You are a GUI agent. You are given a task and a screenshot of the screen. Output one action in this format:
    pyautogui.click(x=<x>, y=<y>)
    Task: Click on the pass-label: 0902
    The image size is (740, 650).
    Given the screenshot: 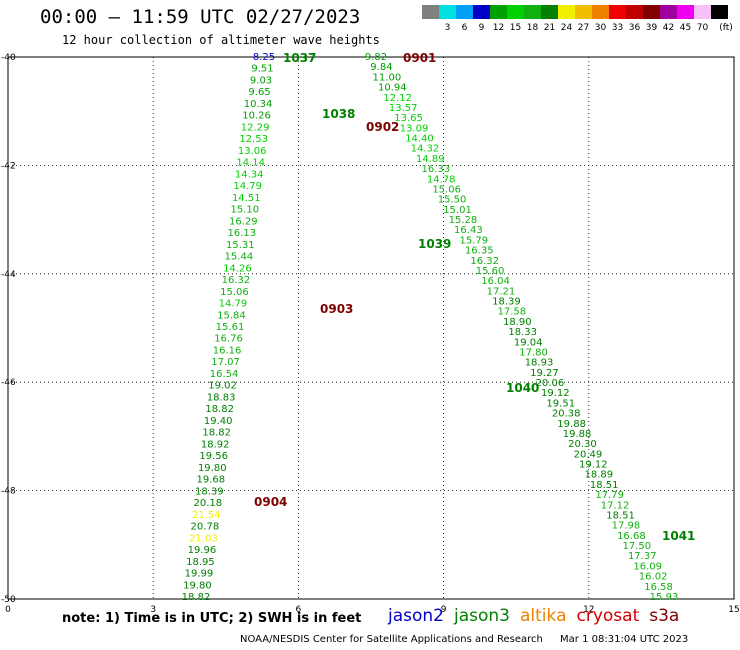 What is the action you would take?
    pyautogui.click(x=382, y=127)
    